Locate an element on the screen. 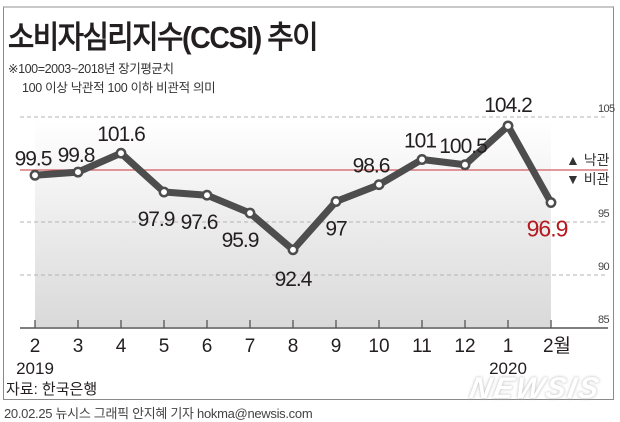 The height and width of the screenshot is (422, 620). newsis-watermark: NEWSIS is located at coordinates (535, 388).